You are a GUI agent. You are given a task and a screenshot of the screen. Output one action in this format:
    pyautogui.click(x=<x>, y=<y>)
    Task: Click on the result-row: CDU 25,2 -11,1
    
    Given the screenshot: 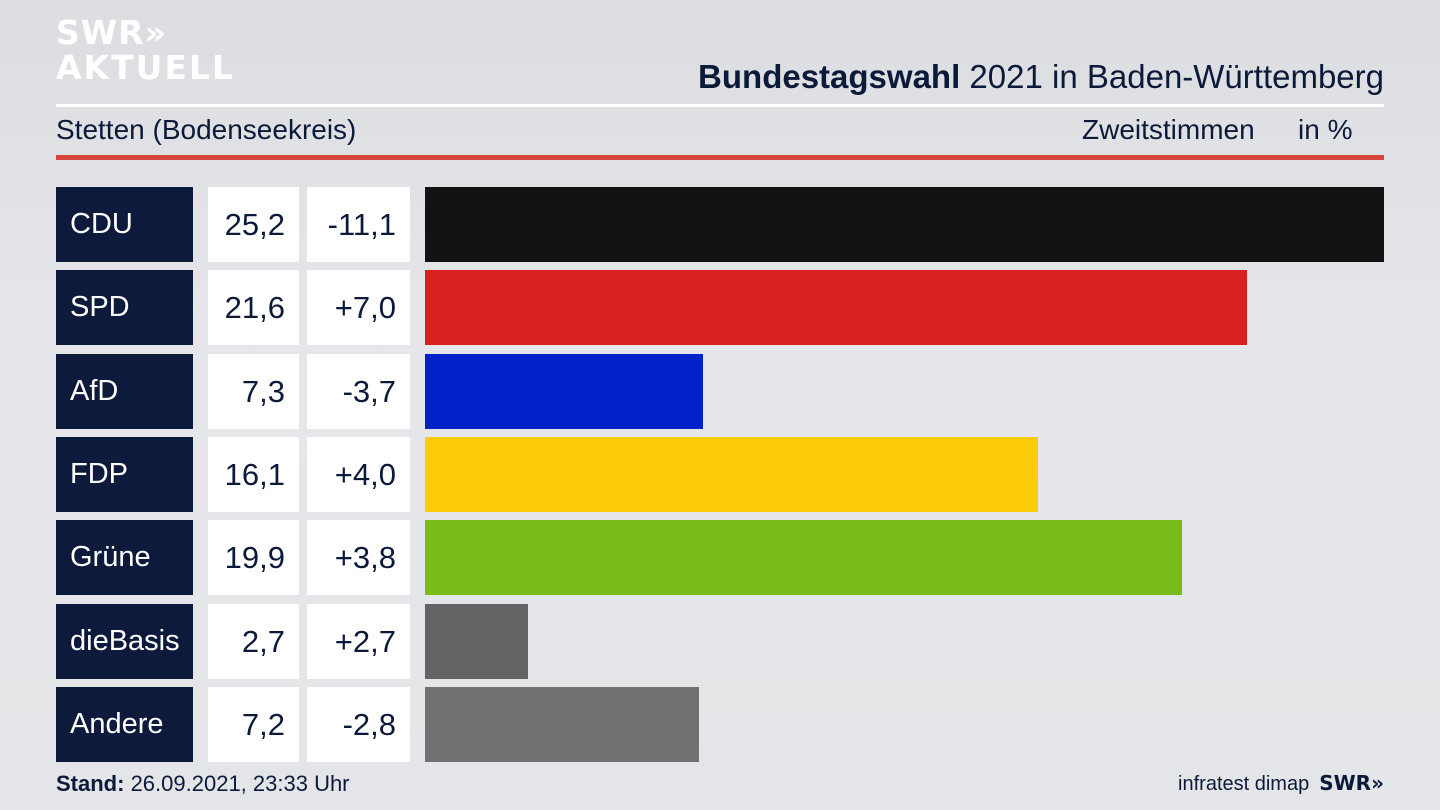 What is the action you would take?
    pyautogui.click(x=720, y=224)
    